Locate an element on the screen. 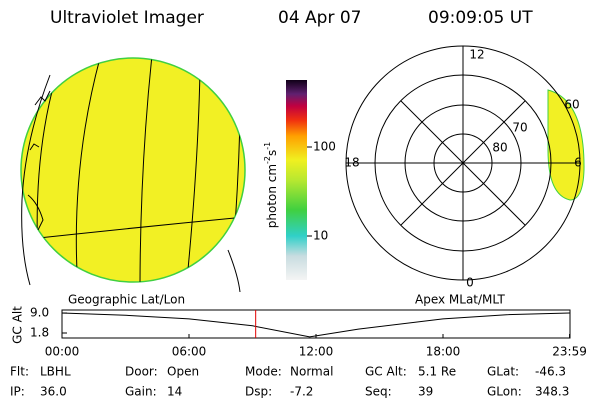  status-value: 5.1 Re is located at coordinates (437, 372).